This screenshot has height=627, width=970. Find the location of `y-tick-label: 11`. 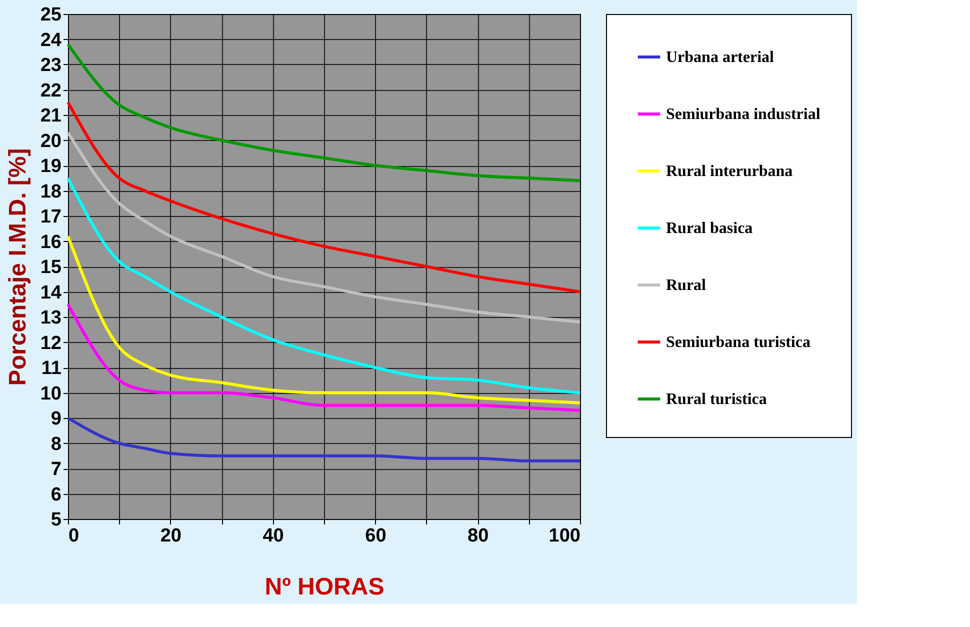

y-tick-label: 11 is located at coordinates (51, 368).